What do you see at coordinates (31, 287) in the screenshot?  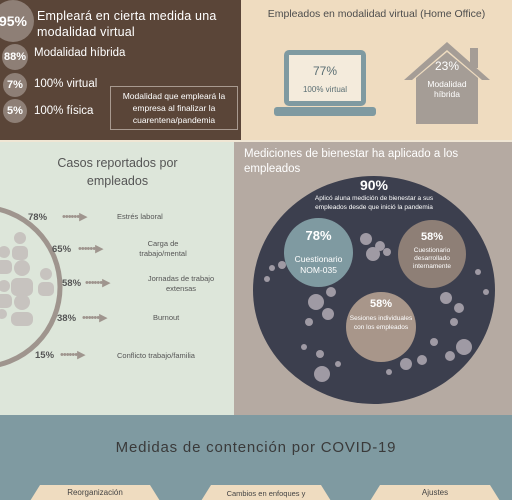 I see `people-graphic` at bounding box center [31, 287].